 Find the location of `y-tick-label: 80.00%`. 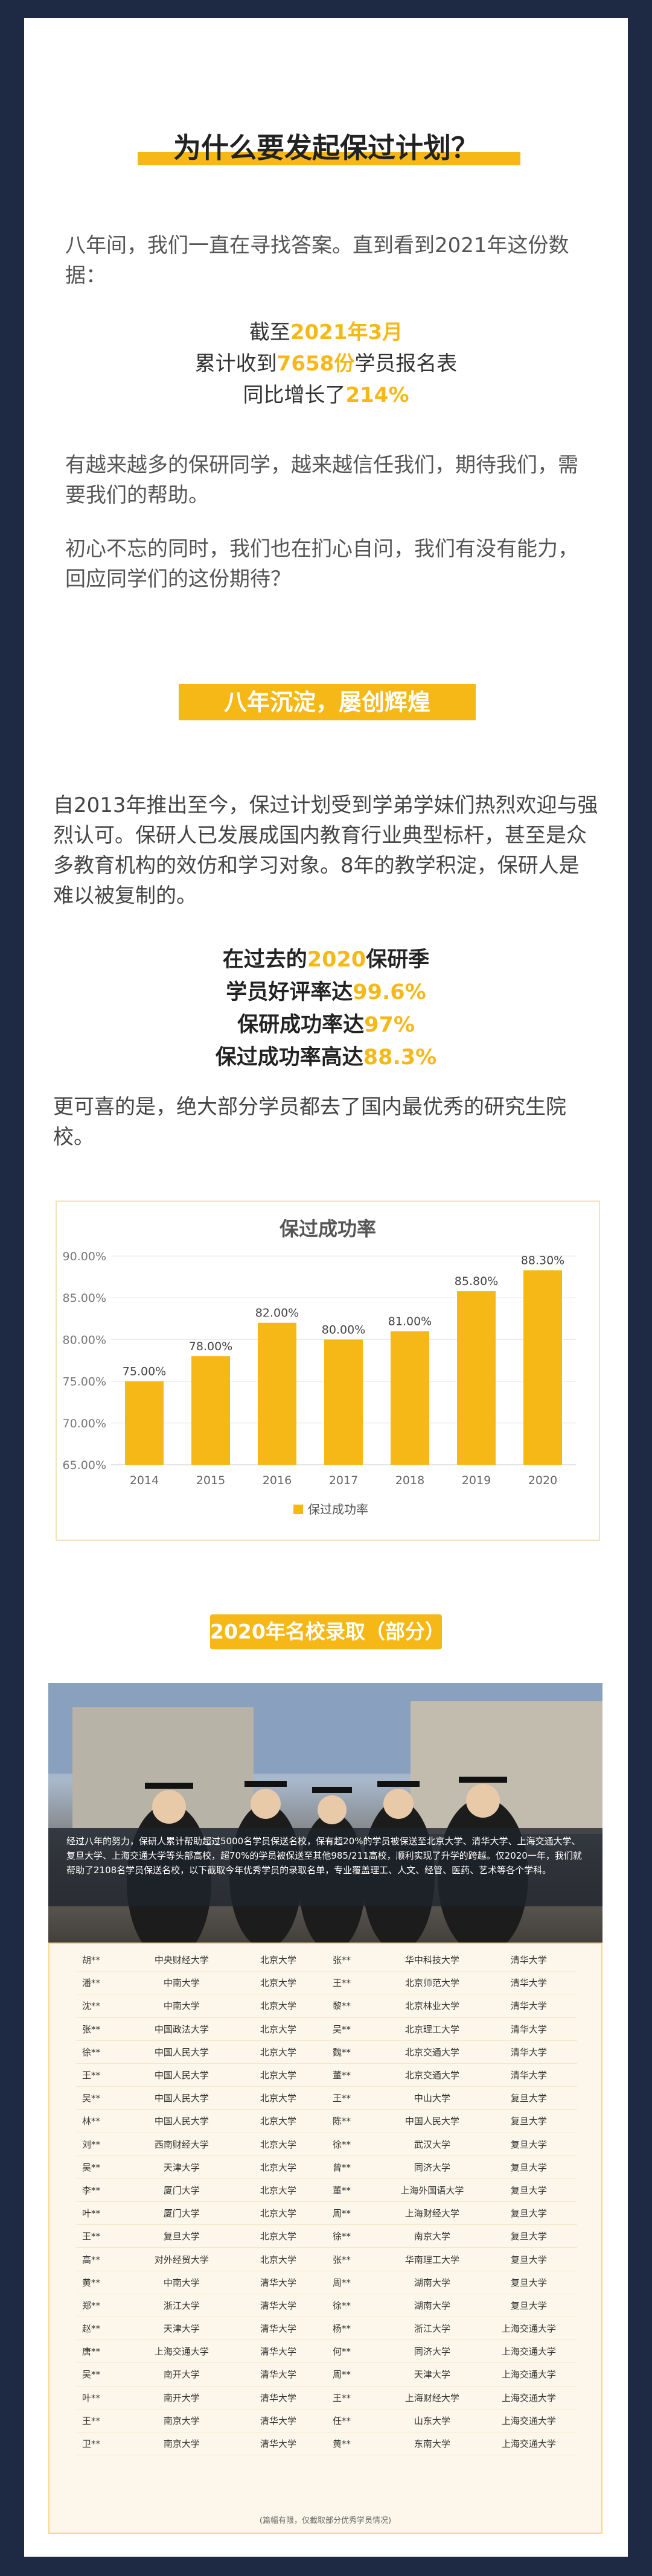

y-tick-label: 80.00% is located at coordinates (84, 1340).